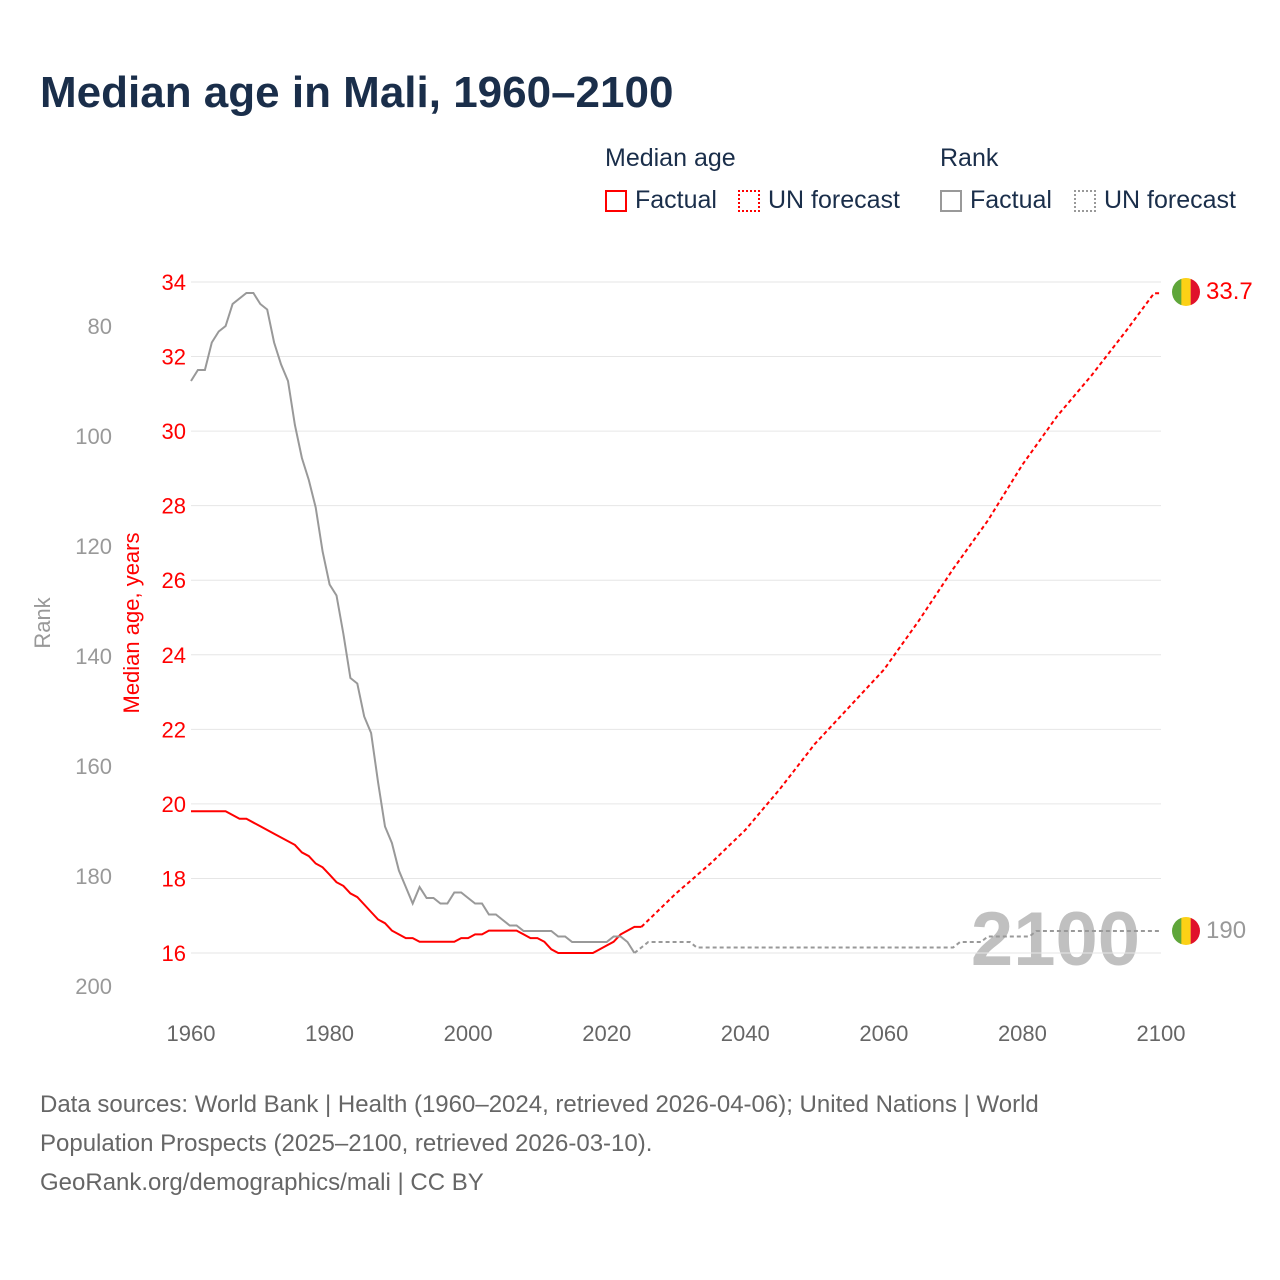 Image resolution: width=1280 pixels, height=1280 pixels. I want to click on median-tick-label: 28, so click(174, 506).